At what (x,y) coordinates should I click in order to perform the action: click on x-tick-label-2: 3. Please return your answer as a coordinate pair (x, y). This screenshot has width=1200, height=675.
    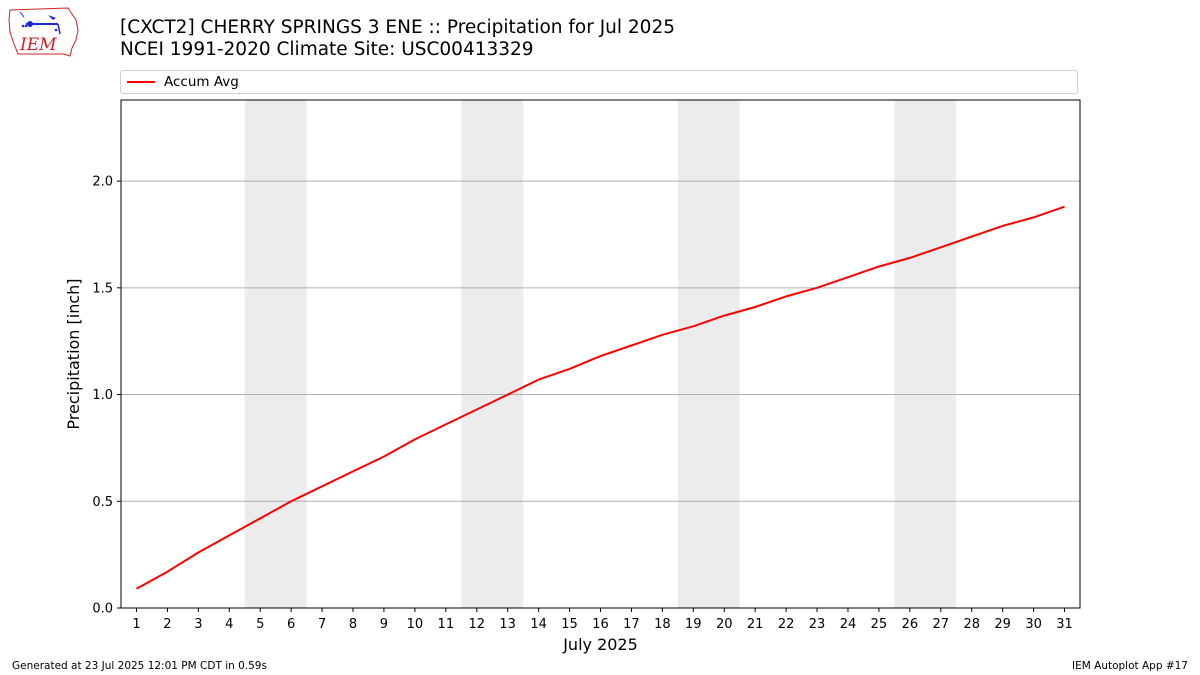
    Looking at the image, I should click on (198, 624).